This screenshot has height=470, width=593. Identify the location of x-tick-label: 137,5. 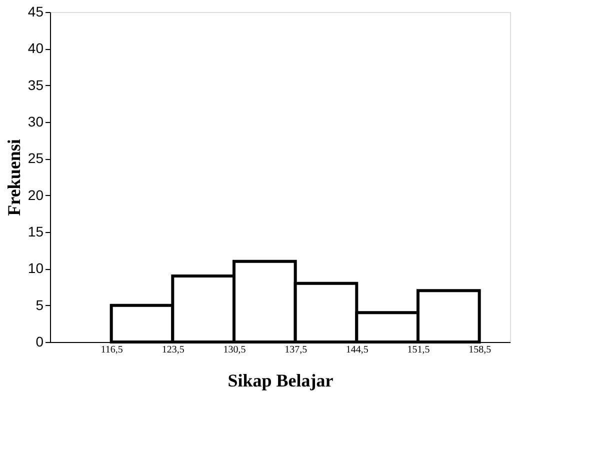
(296, 350).